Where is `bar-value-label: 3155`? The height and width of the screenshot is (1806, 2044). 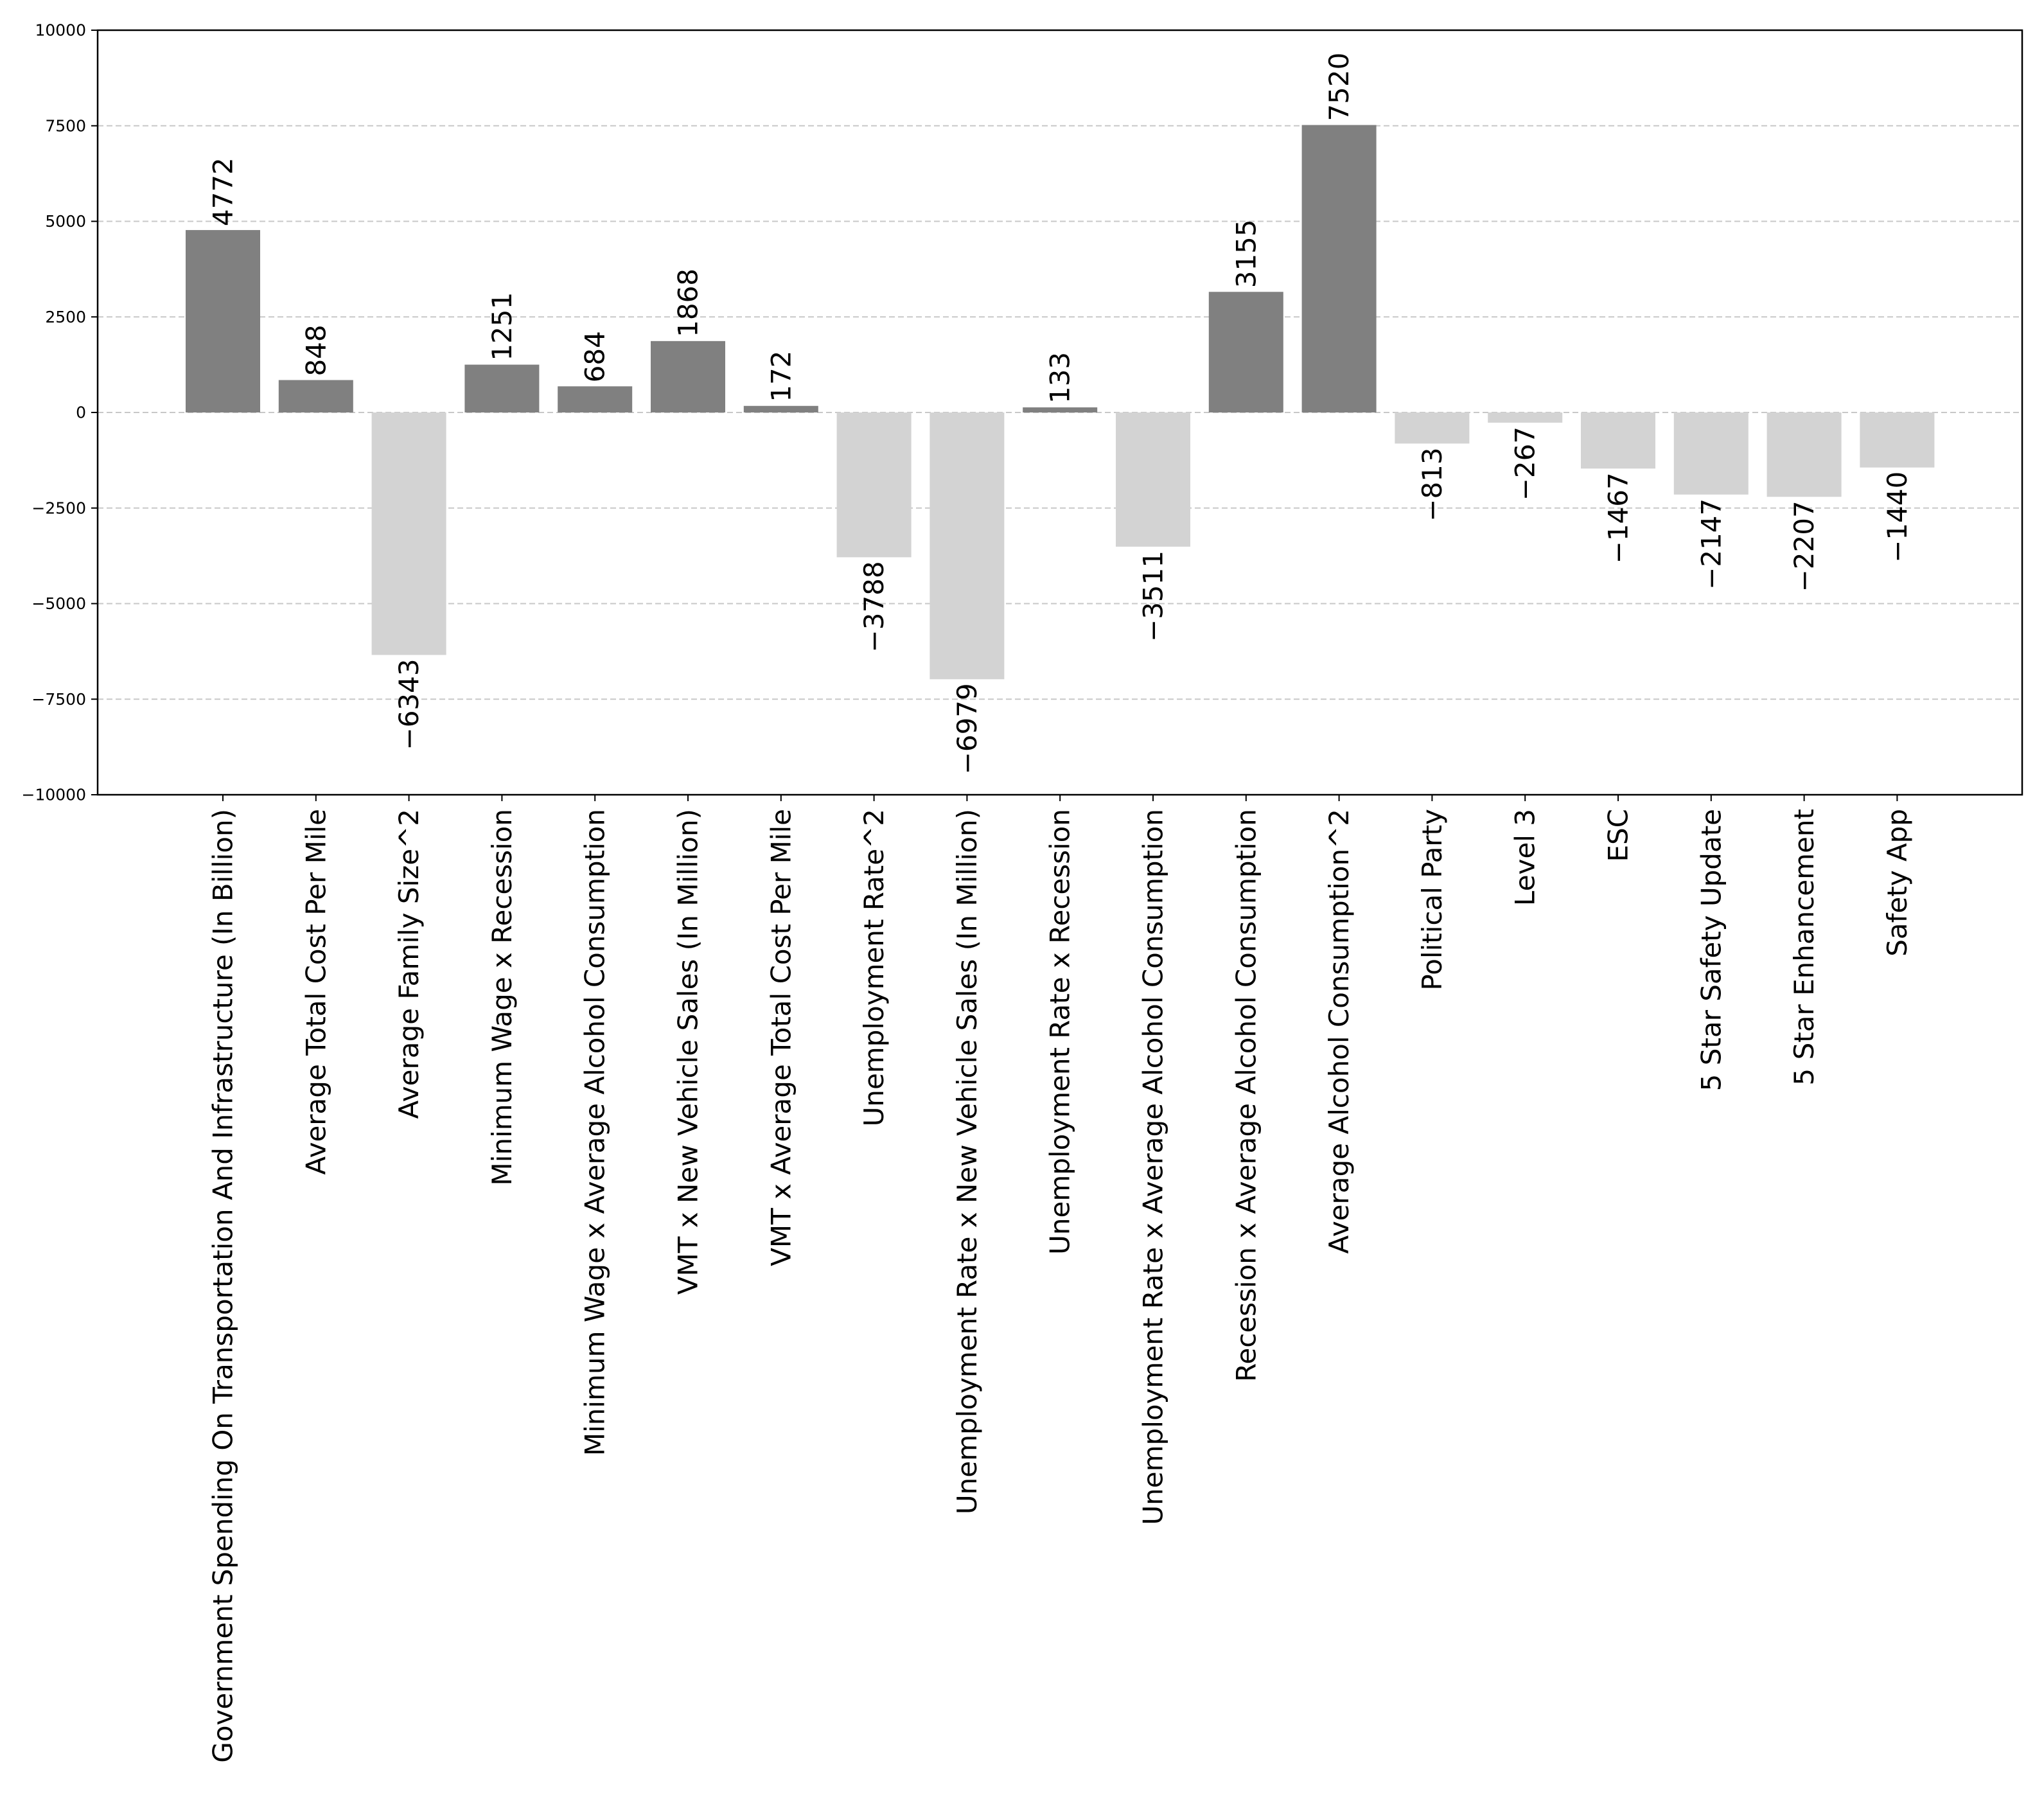
bar-value-label: 3155 is located at coordinates (1246, 253).